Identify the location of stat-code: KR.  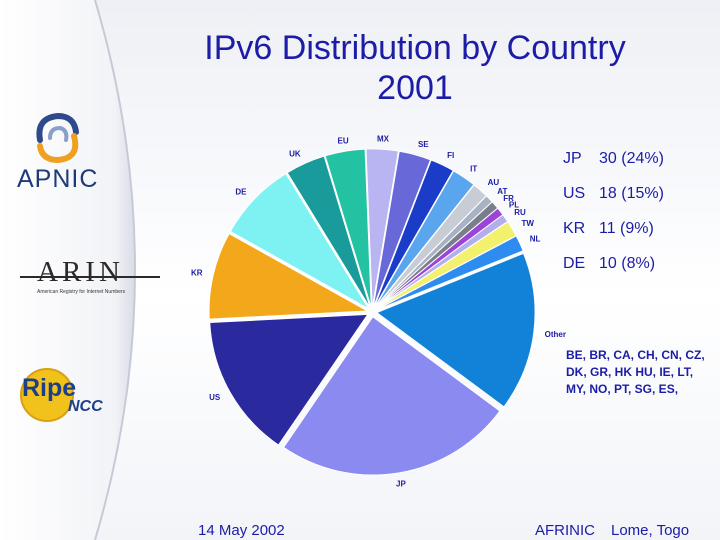
(574, 228).